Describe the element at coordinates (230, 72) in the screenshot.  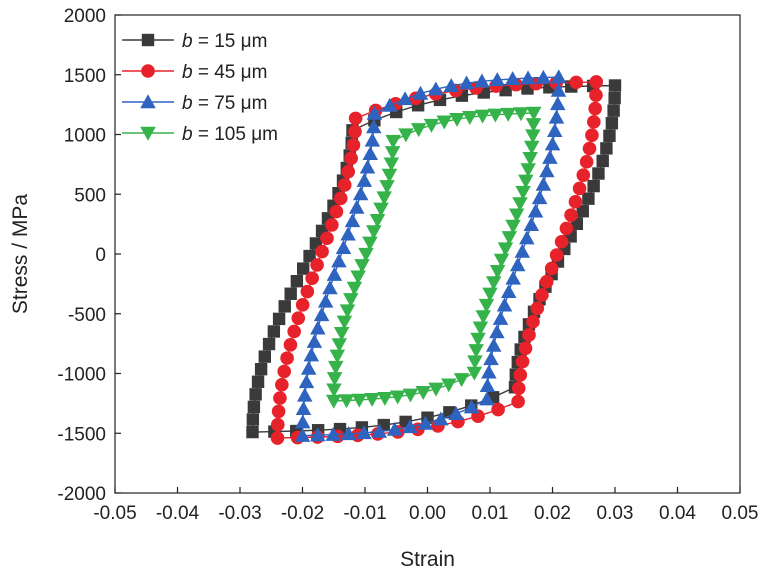
I see `legend-label-value: = 45 μm` at that location.